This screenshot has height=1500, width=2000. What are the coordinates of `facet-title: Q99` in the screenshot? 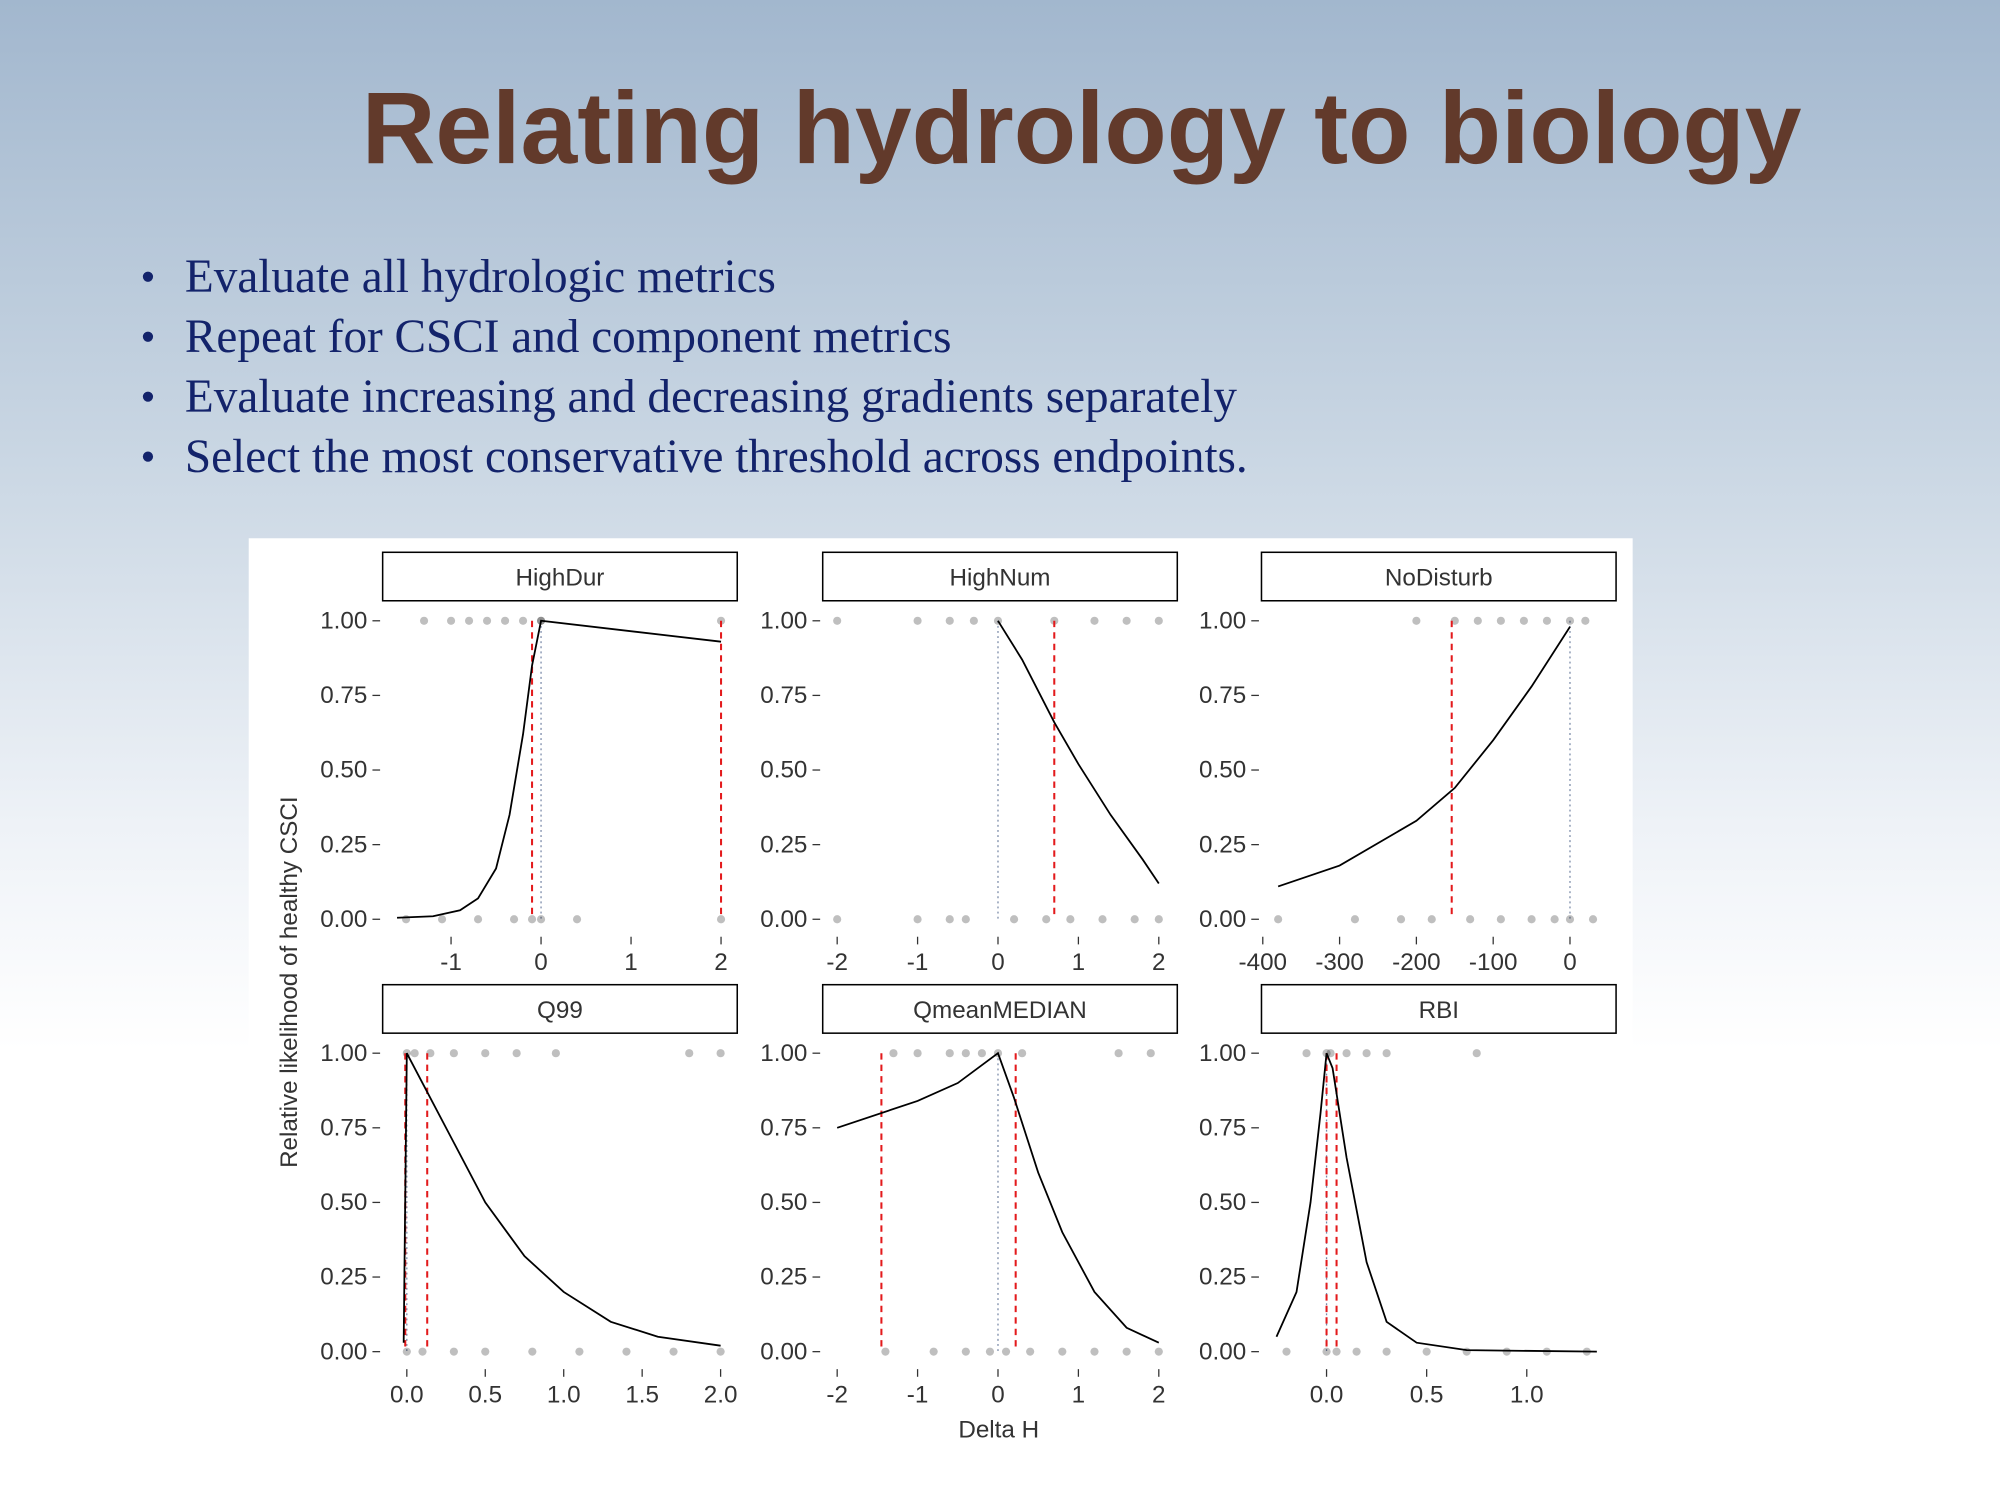 It's located at (560, 1010).